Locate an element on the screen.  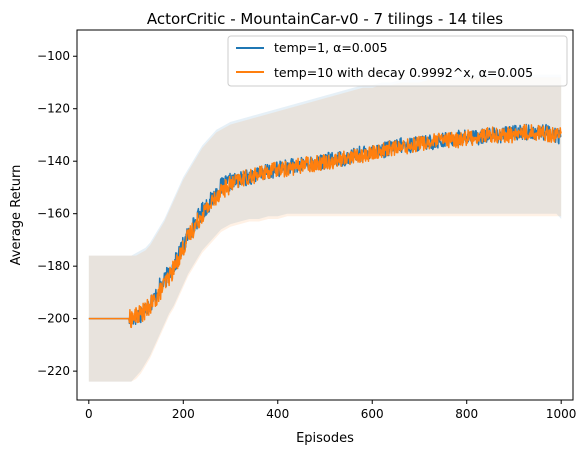
y-tick-label: −160 is located at coordinates (53, 214).